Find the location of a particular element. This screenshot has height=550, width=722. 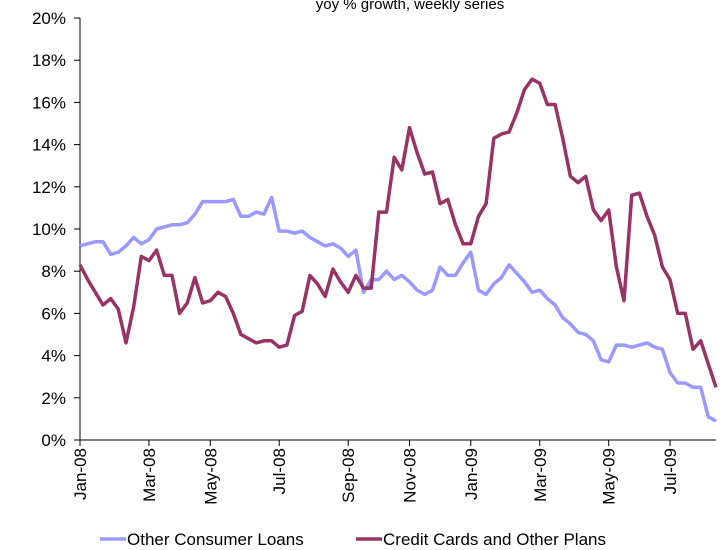

y-tick-label: 16% is located at coordinates (49, 102).